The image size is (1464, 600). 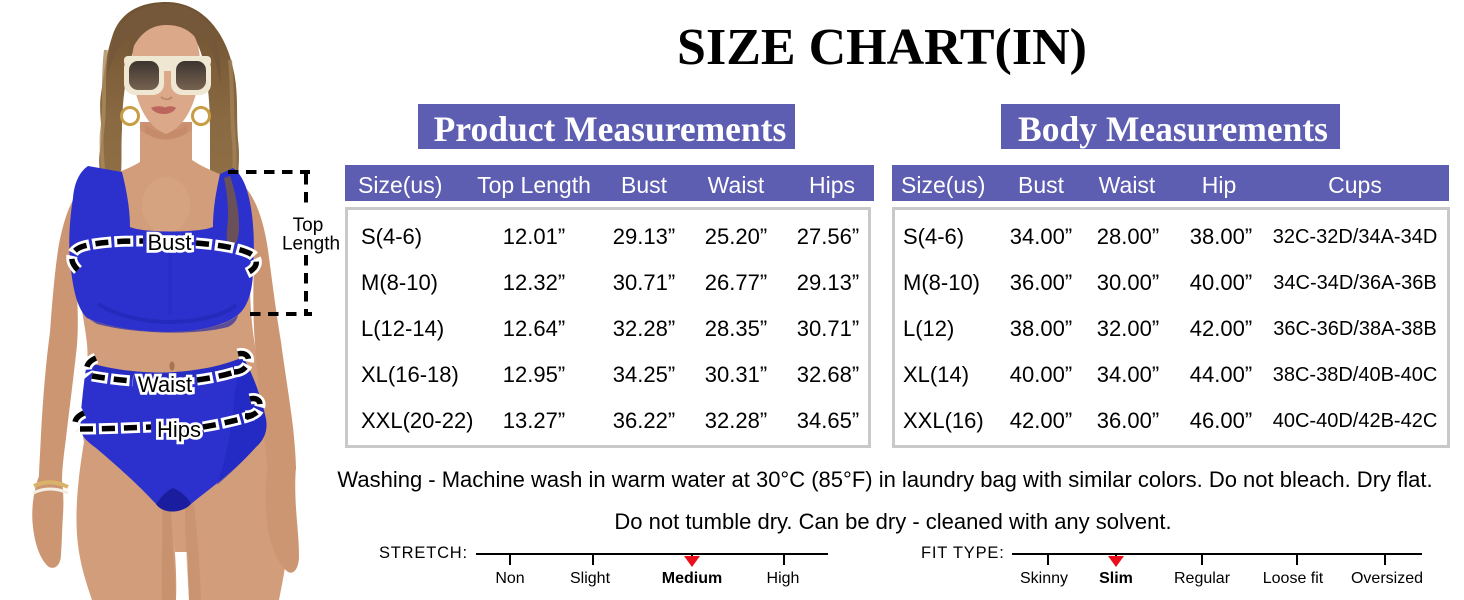 What do you see at coordinates (311, 244) in the screenshot?
I see `svg-text: Length` at bounding box center [311, 244].